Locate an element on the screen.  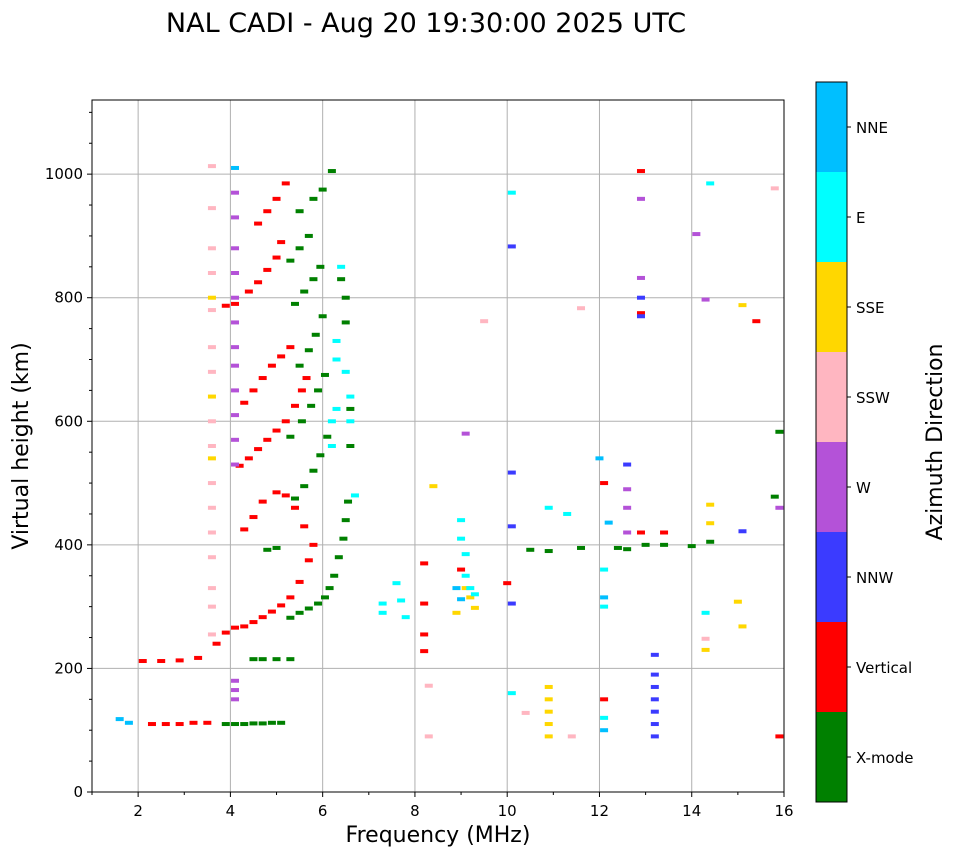
series-nnw is located at coordinates (627, 491).